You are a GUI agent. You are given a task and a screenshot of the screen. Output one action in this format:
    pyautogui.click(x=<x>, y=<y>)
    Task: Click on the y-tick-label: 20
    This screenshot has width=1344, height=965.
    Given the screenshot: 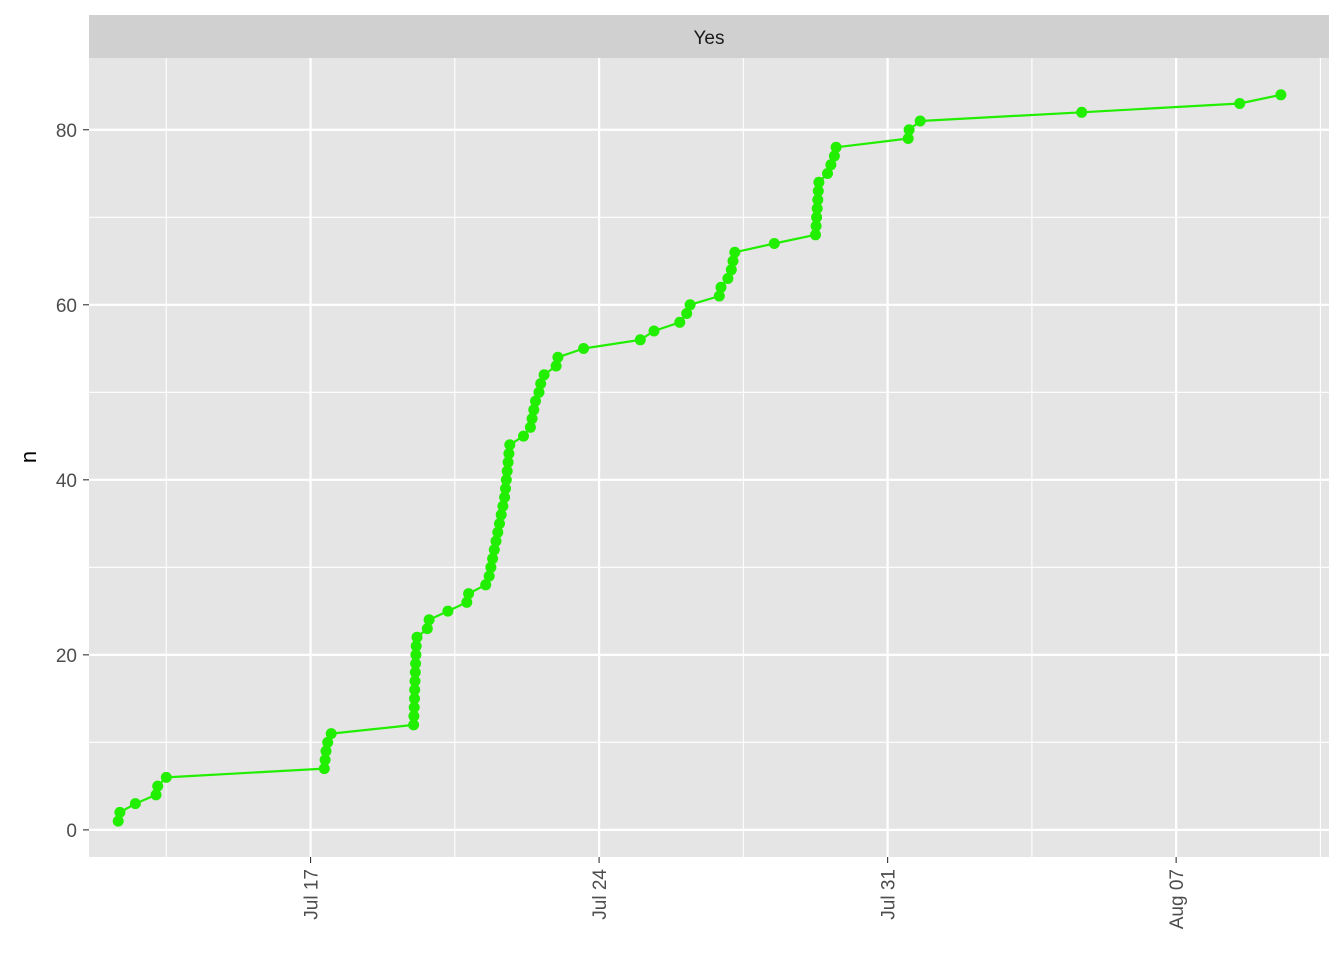 What is the action you would take?
    pyautogui.click(x=66, y=656)
    